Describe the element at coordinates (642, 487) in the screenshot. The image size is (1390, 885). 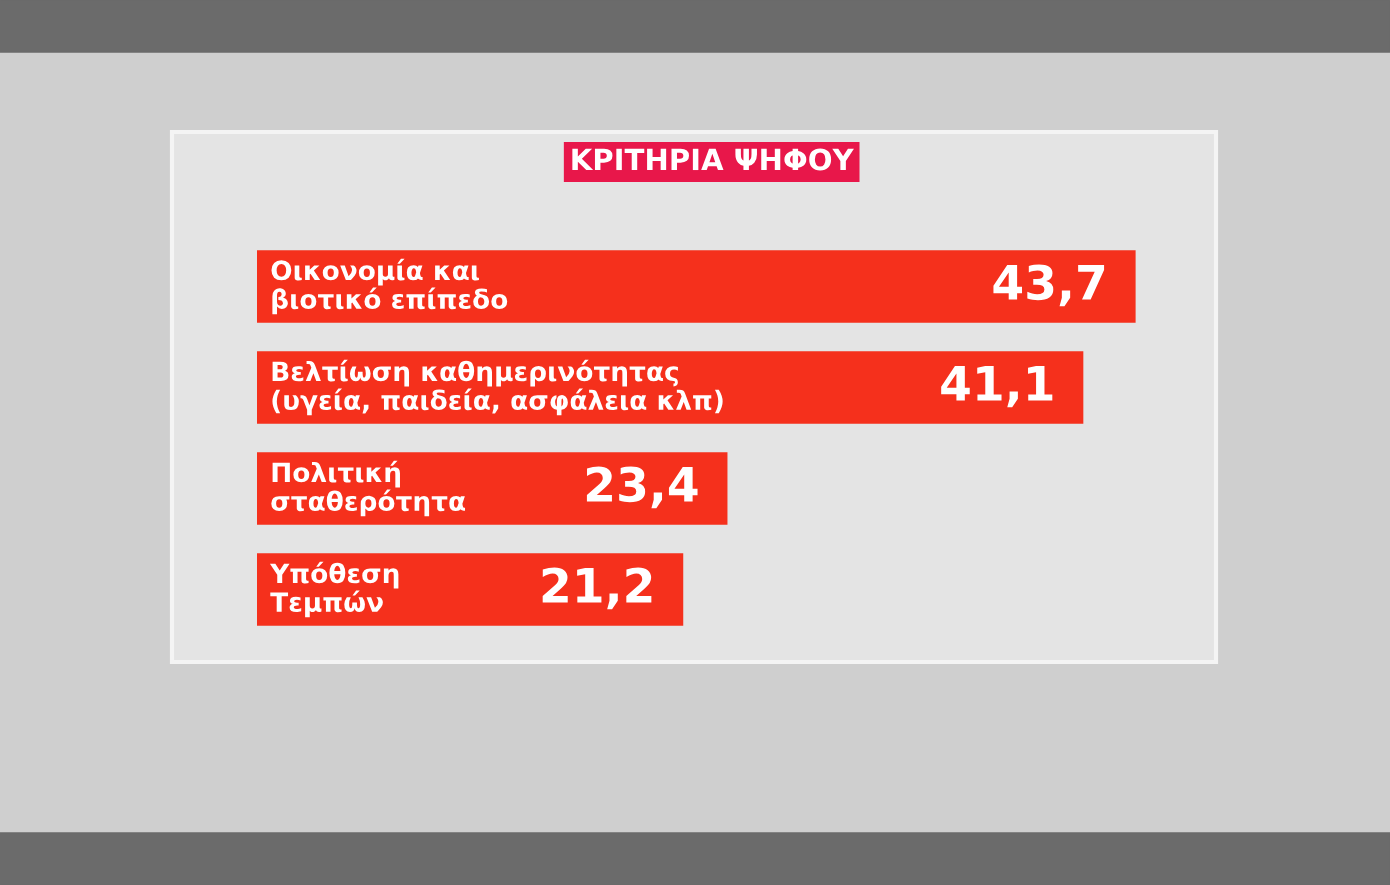
I see `data-label: 23,4` at that location.